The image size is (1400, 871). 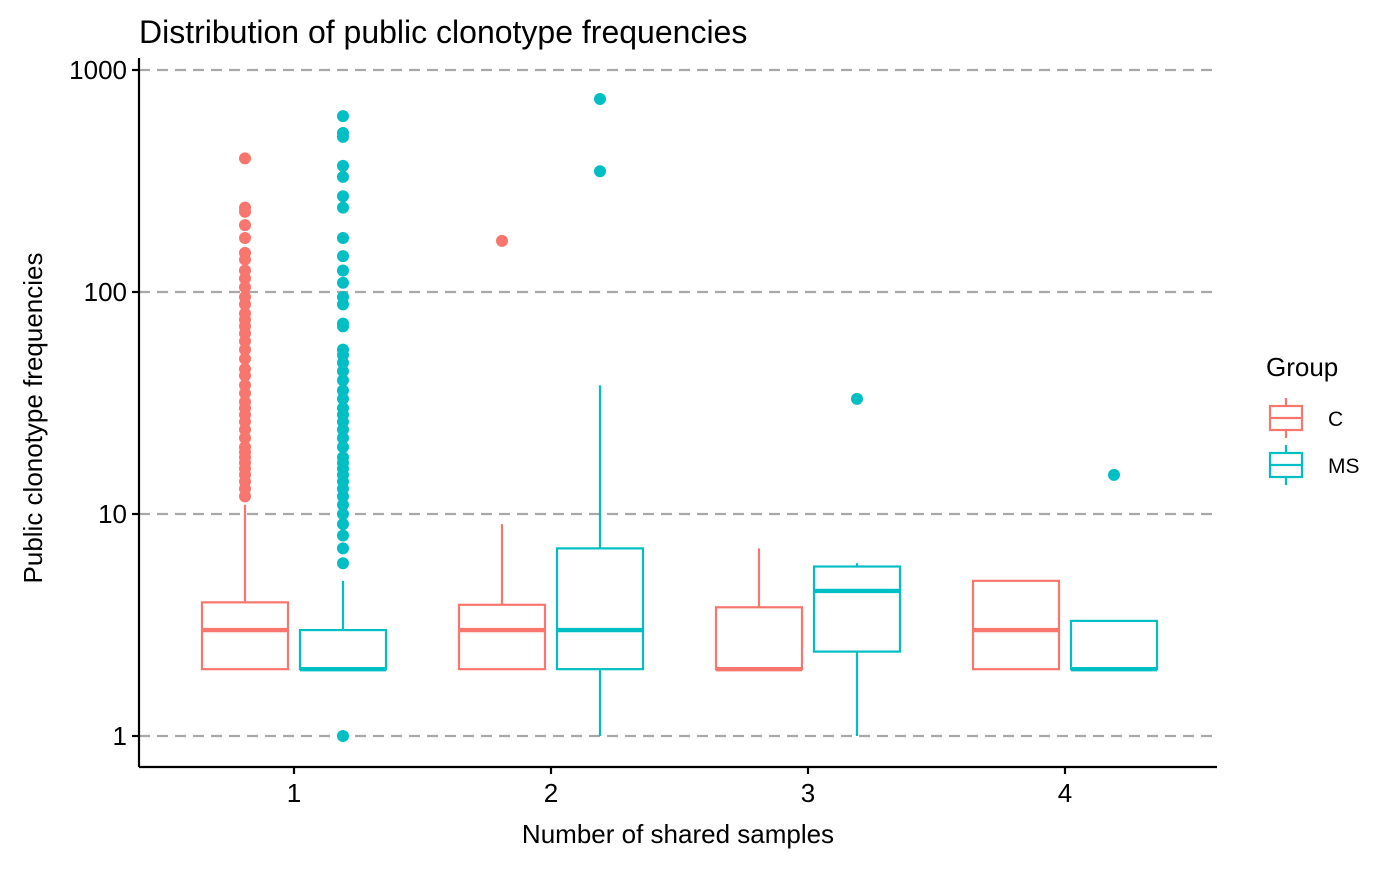 What do you see at coordinates (1335, 419) in the screenshot?
I see `legend-label: C` at bounding box center [1335, 419].